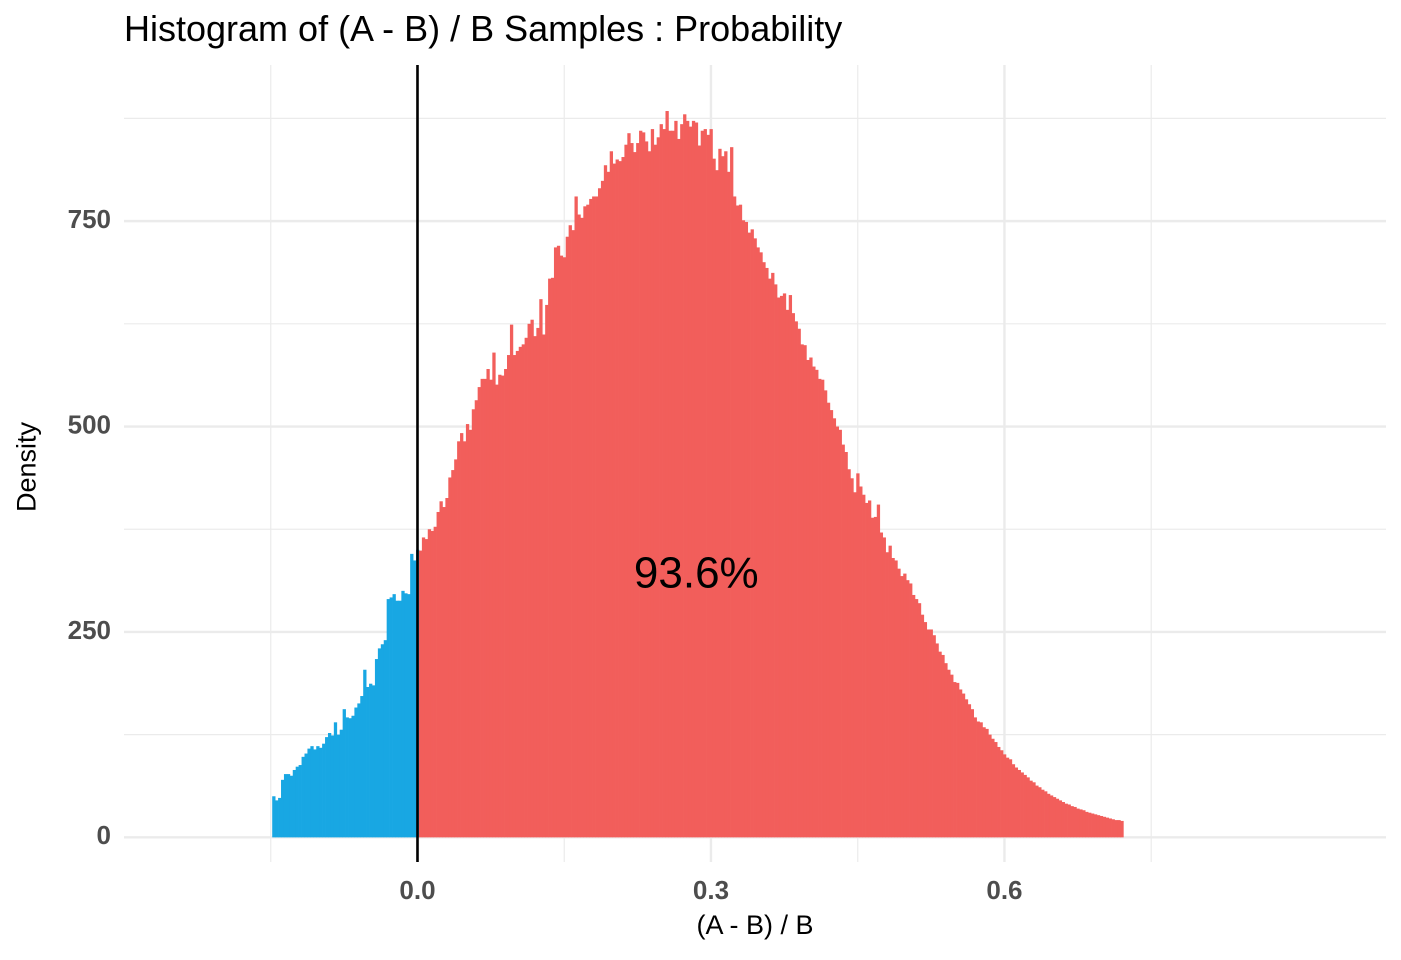 This screenshot has width=1401, height=960. Describe the element at coordinates (417, 890) in the screenshot. I see `x-tick-label: 0.0` at that location.